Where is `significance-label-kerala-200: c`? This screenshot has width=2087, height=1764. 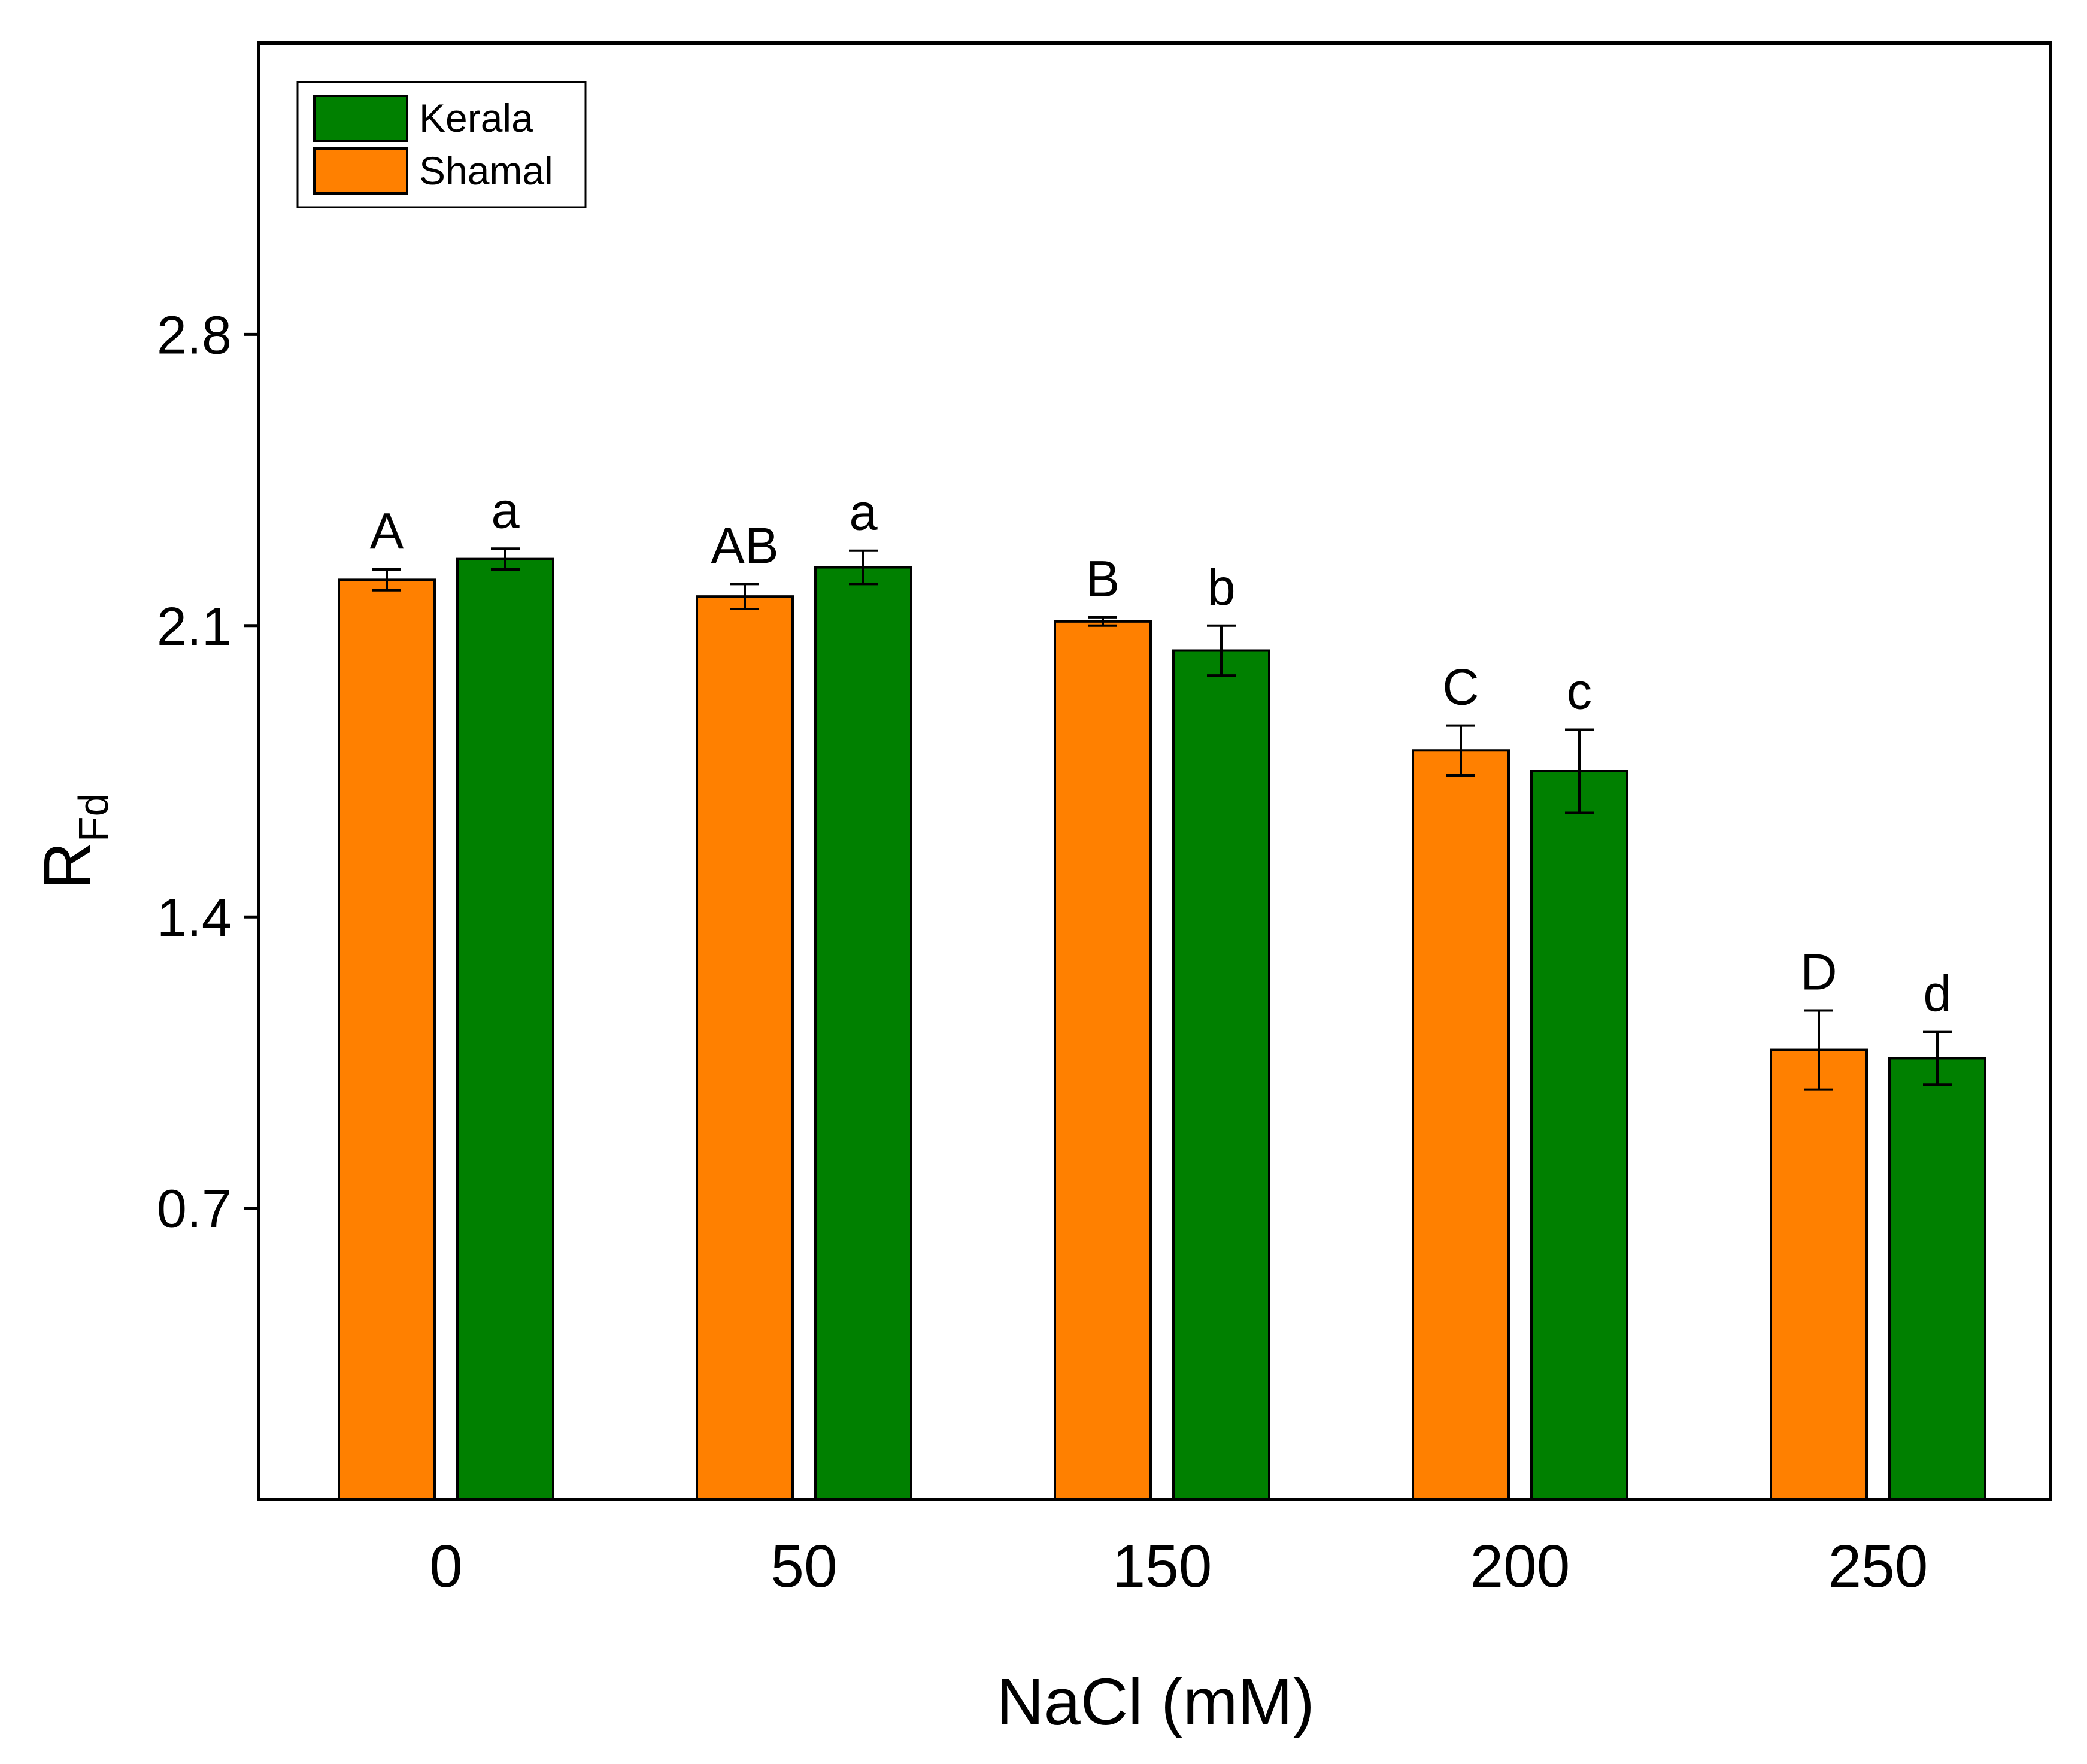 significance-label-kerala-200: c is located at coordinates (1580, 691).